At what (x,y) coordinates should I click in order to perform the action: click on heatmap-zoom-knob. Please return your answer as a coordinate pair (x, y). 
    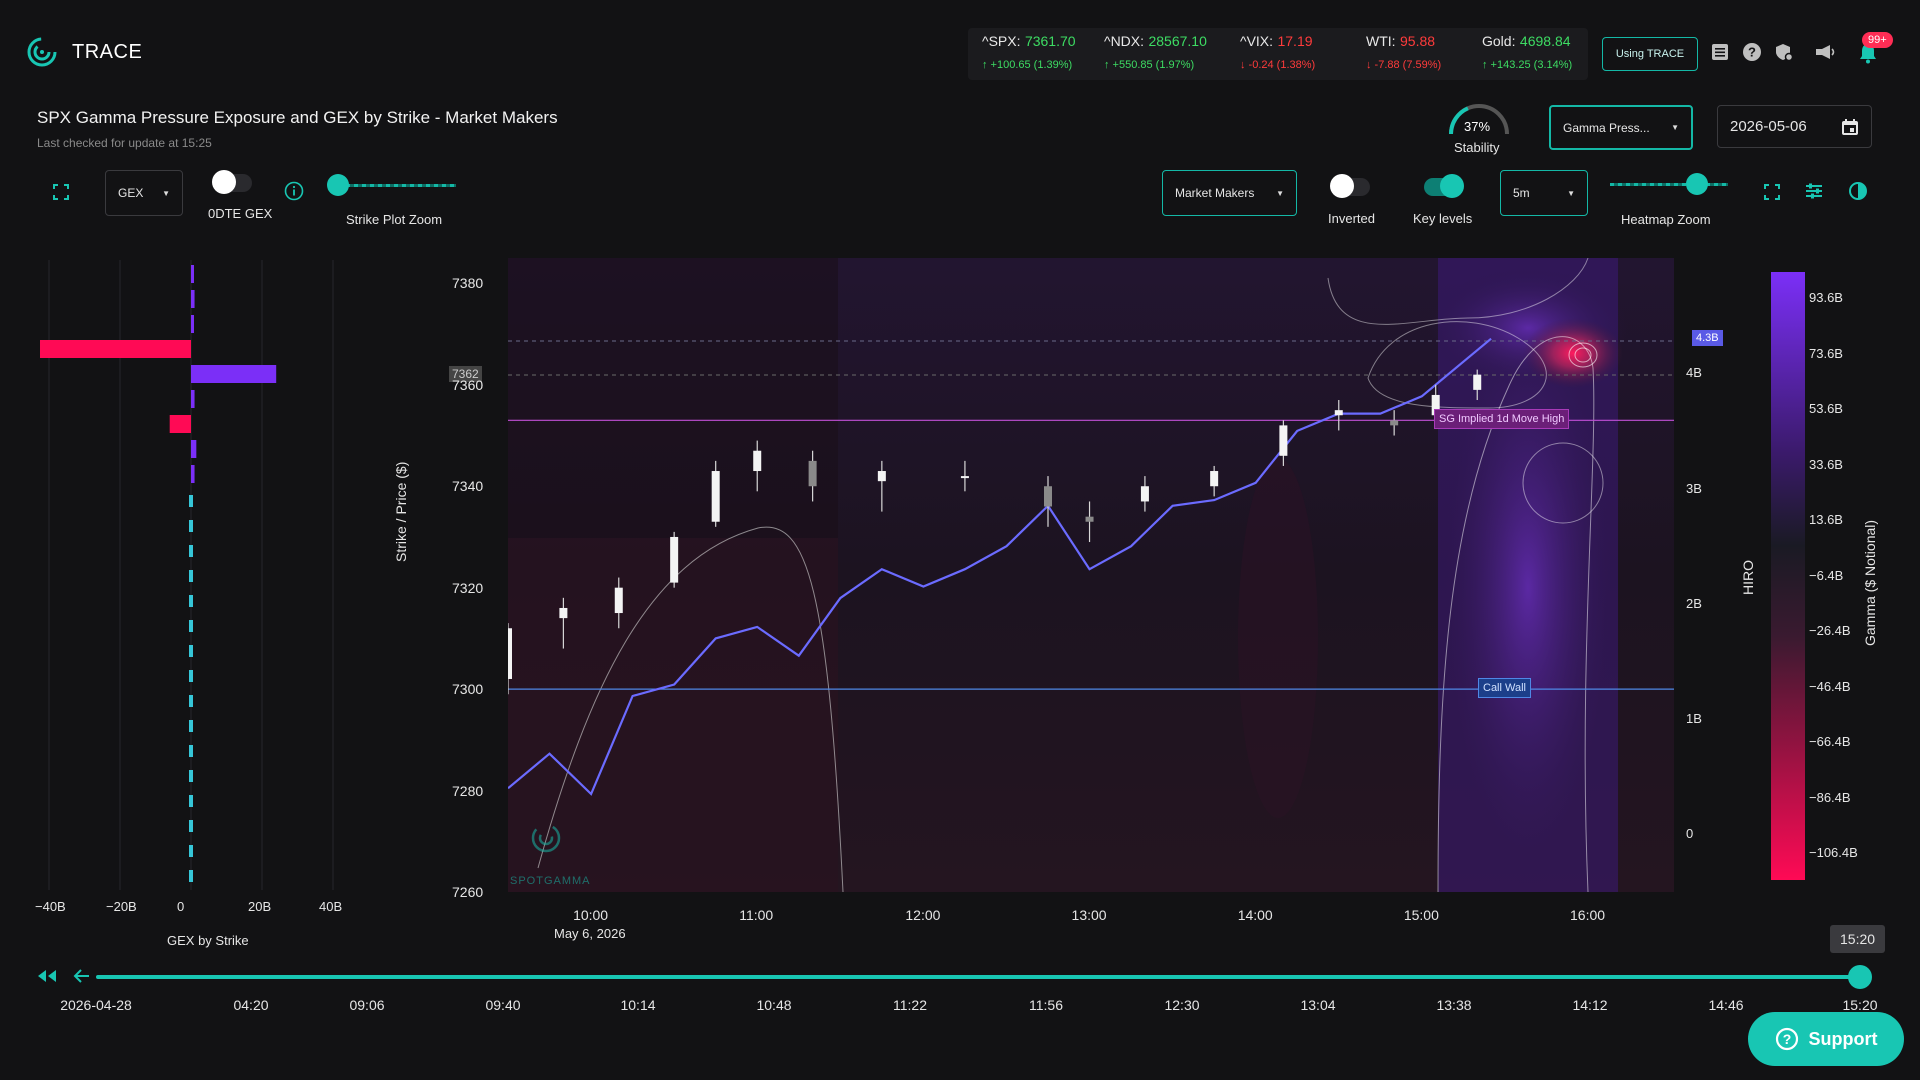
    Looking at the image, I should click on (1697, 184).